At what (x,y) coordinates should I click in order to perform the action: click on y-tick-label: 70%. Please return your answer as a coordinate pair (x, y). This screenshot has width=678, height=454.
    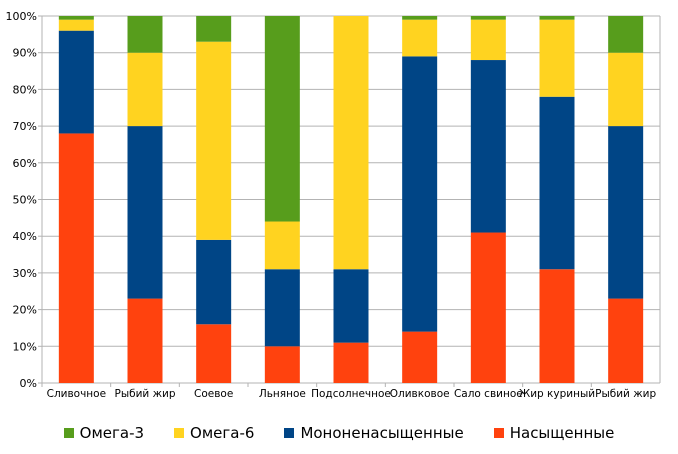
    Looking at the image, I should click on (25, 126).